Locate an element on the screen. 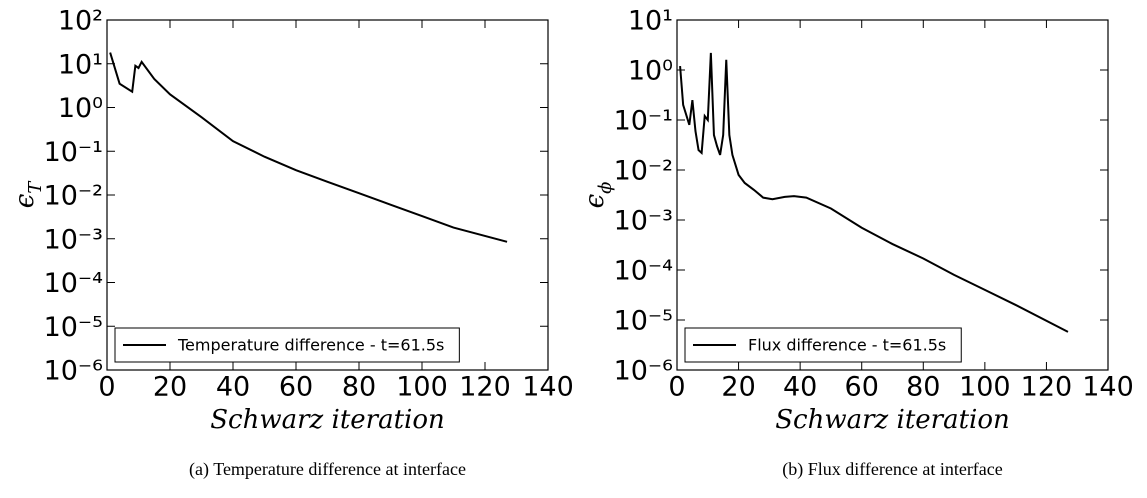 The width and height of the screenshot is (1147, 498). legend: Temperature difference - t=61.5s is located at coordinates (287, 345).